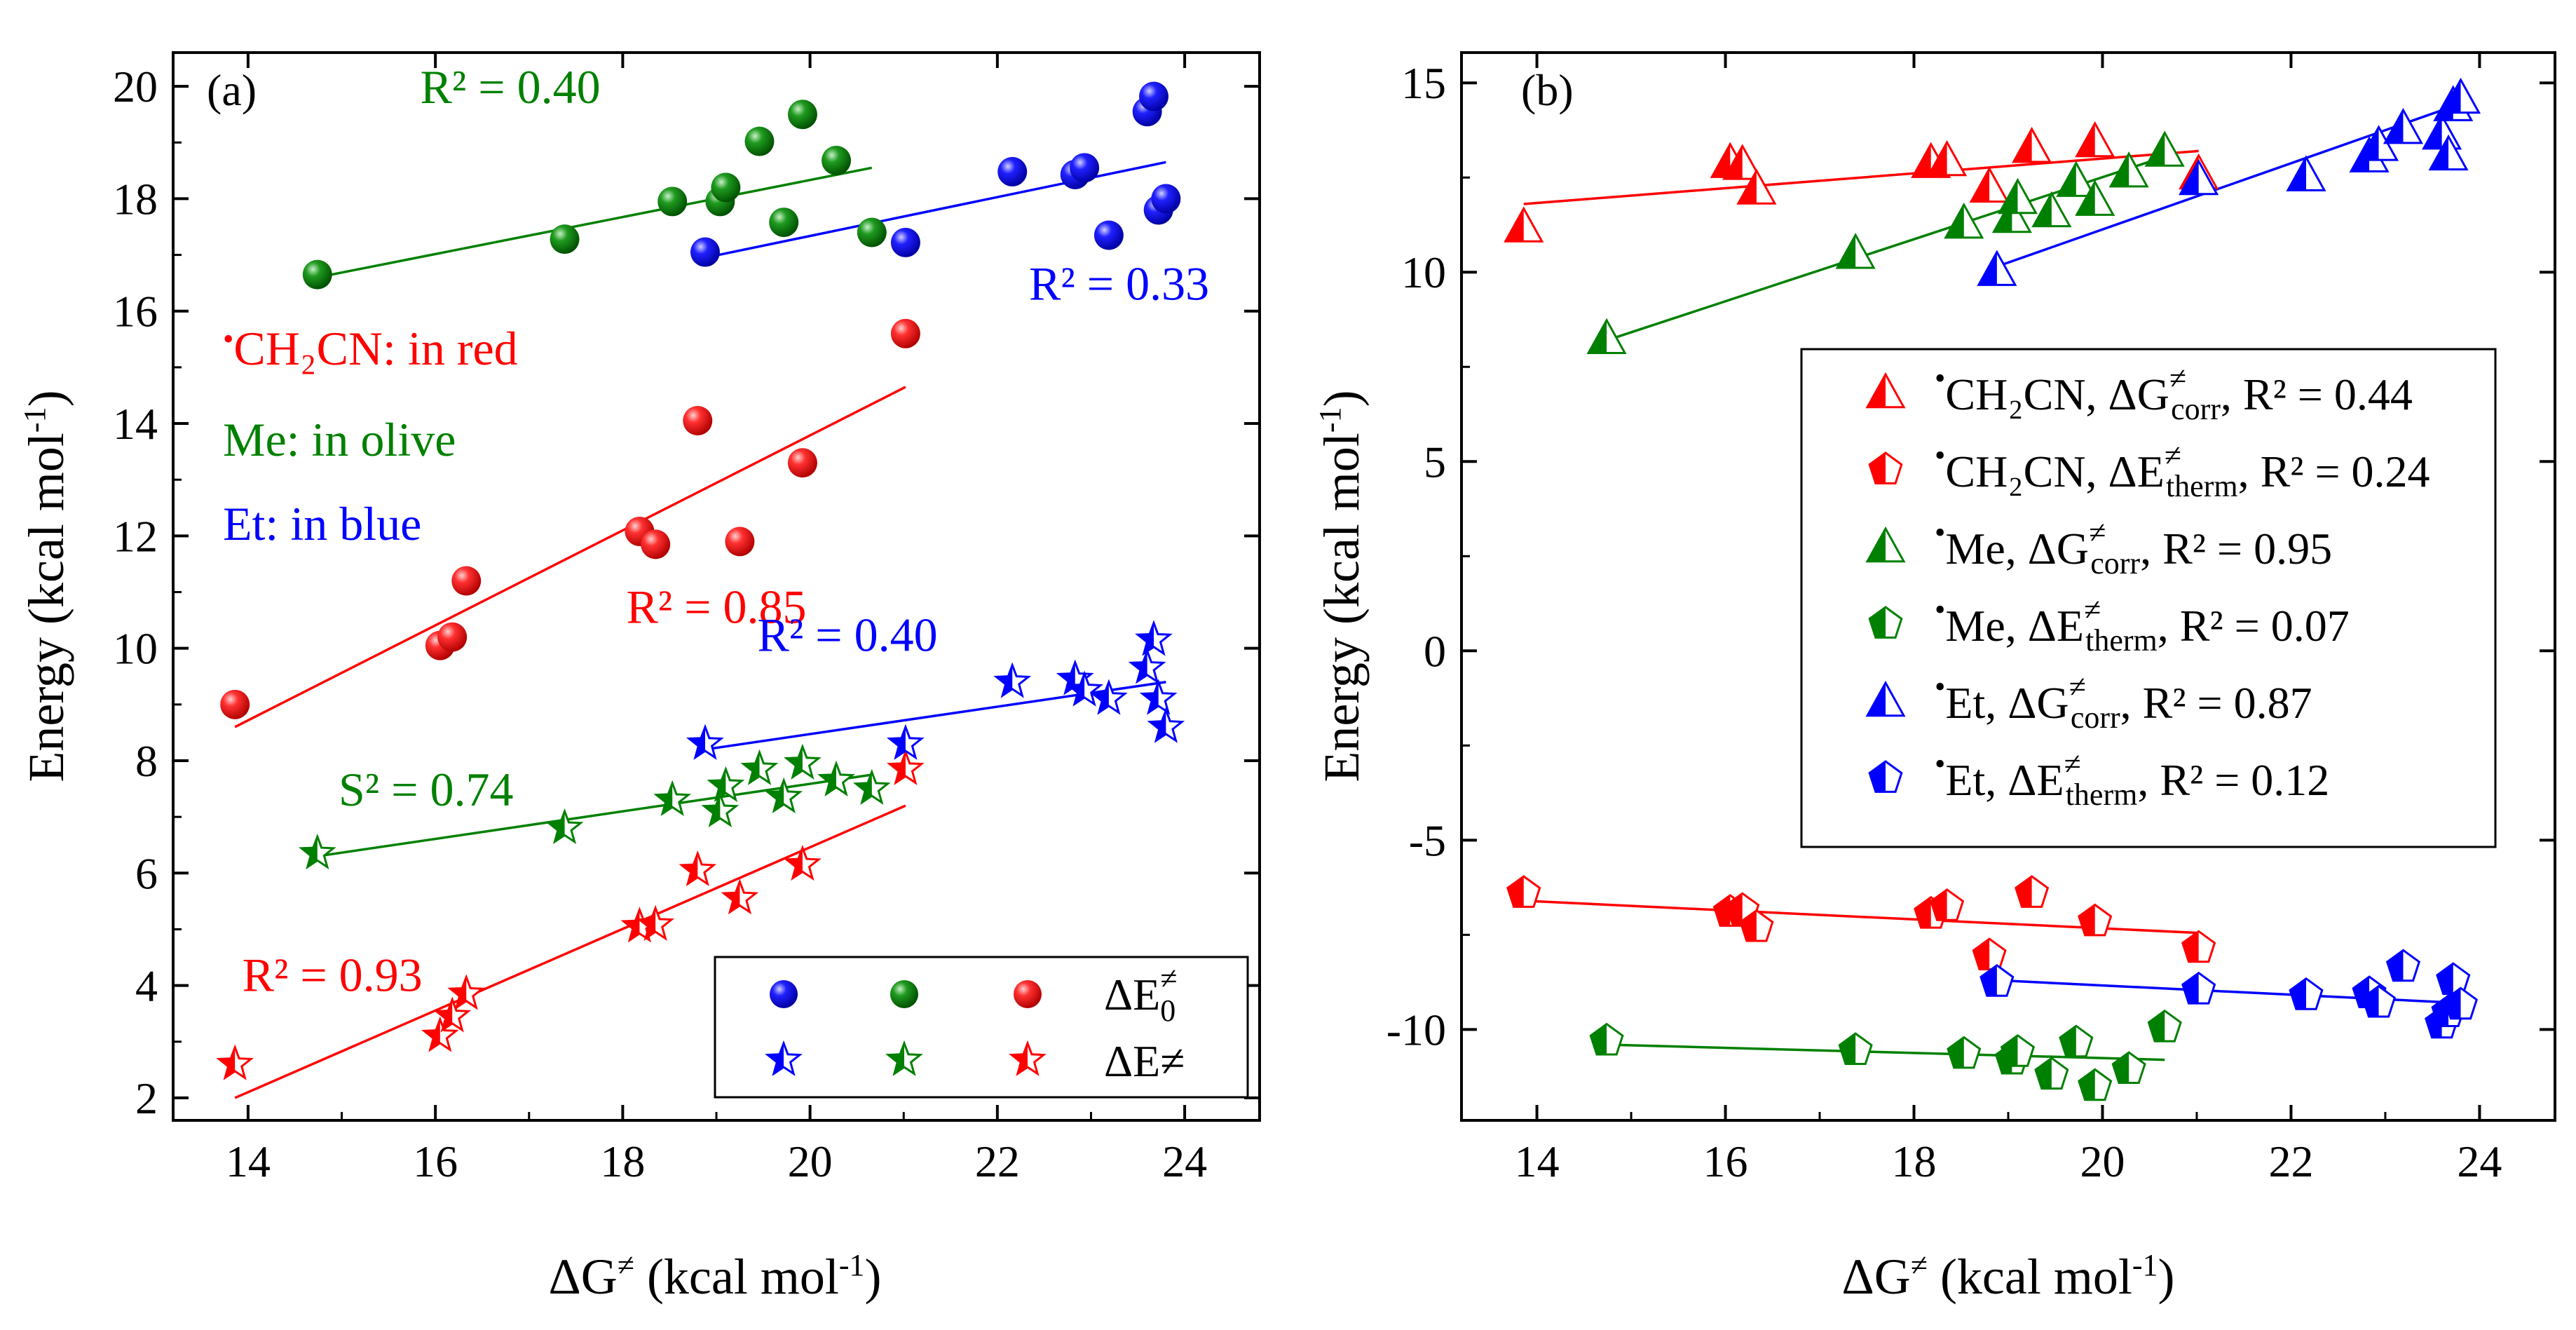  Describe the element at coordinates (510, 87) in the screenshot. I see `r2-label: R² = 0.40` at that location.